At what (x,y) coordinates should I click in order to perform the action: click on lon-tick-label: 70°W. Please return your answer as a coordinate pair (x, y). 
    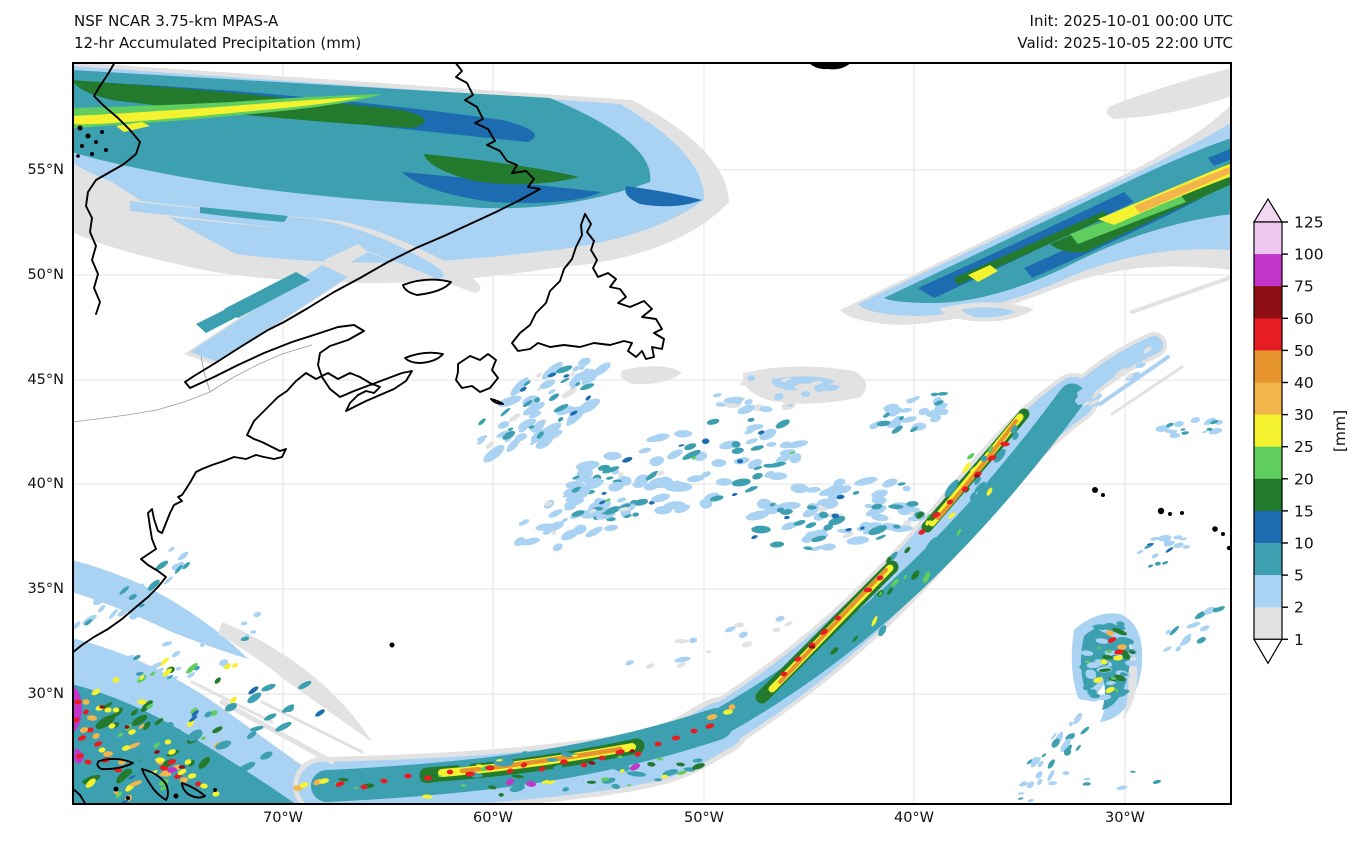
    Looking at the image, I should click on (283, 818).